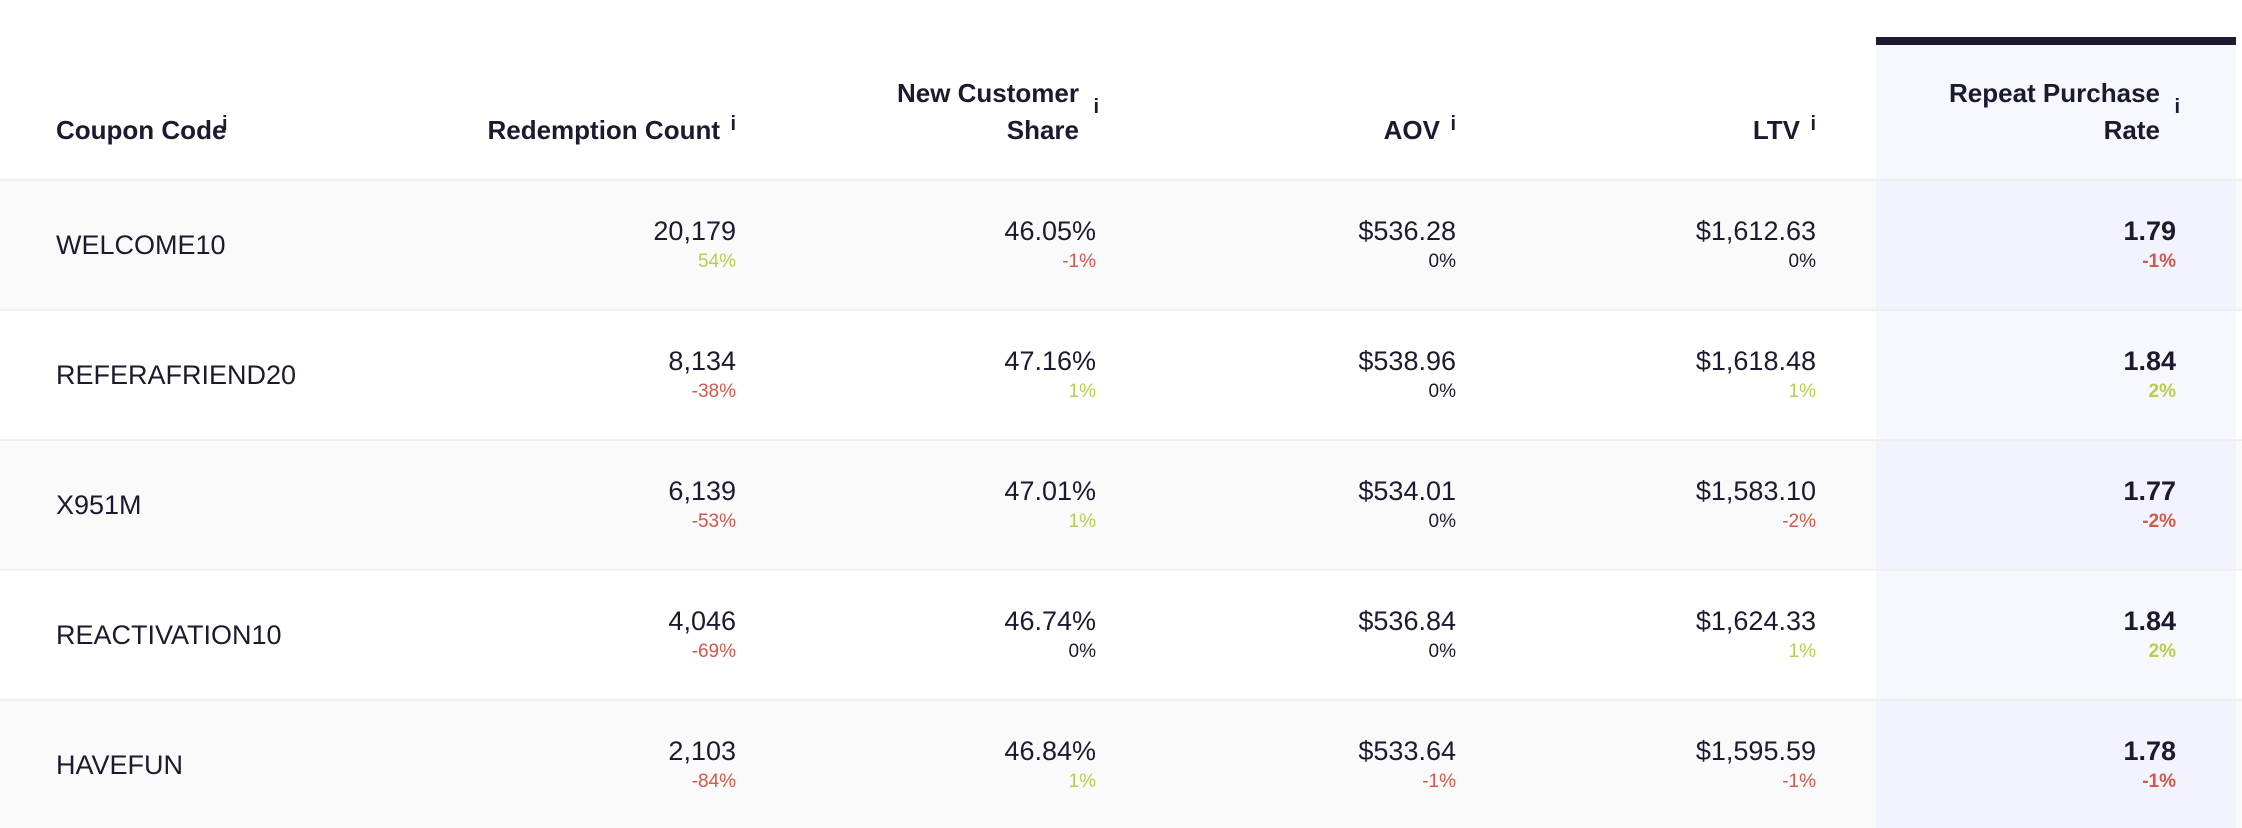 The image size is (2242, 828). What do you see at coordinates (120, 765) in the screenshot?
I see `coupon-code: HAVEFUN` at bounding box center [120, 765].